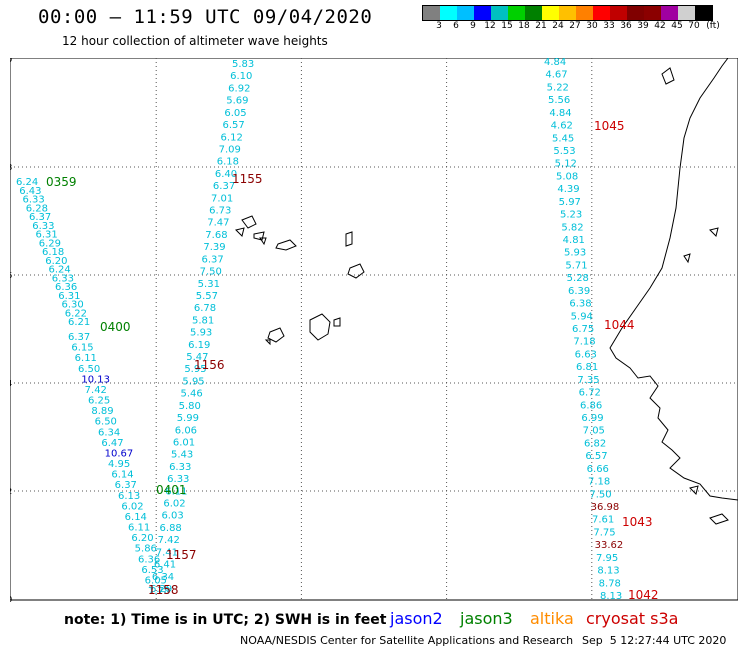  Describe the element at coordinates (570, 202) in the screenshot. I see `track-gamma-value: 5.97` at that location.